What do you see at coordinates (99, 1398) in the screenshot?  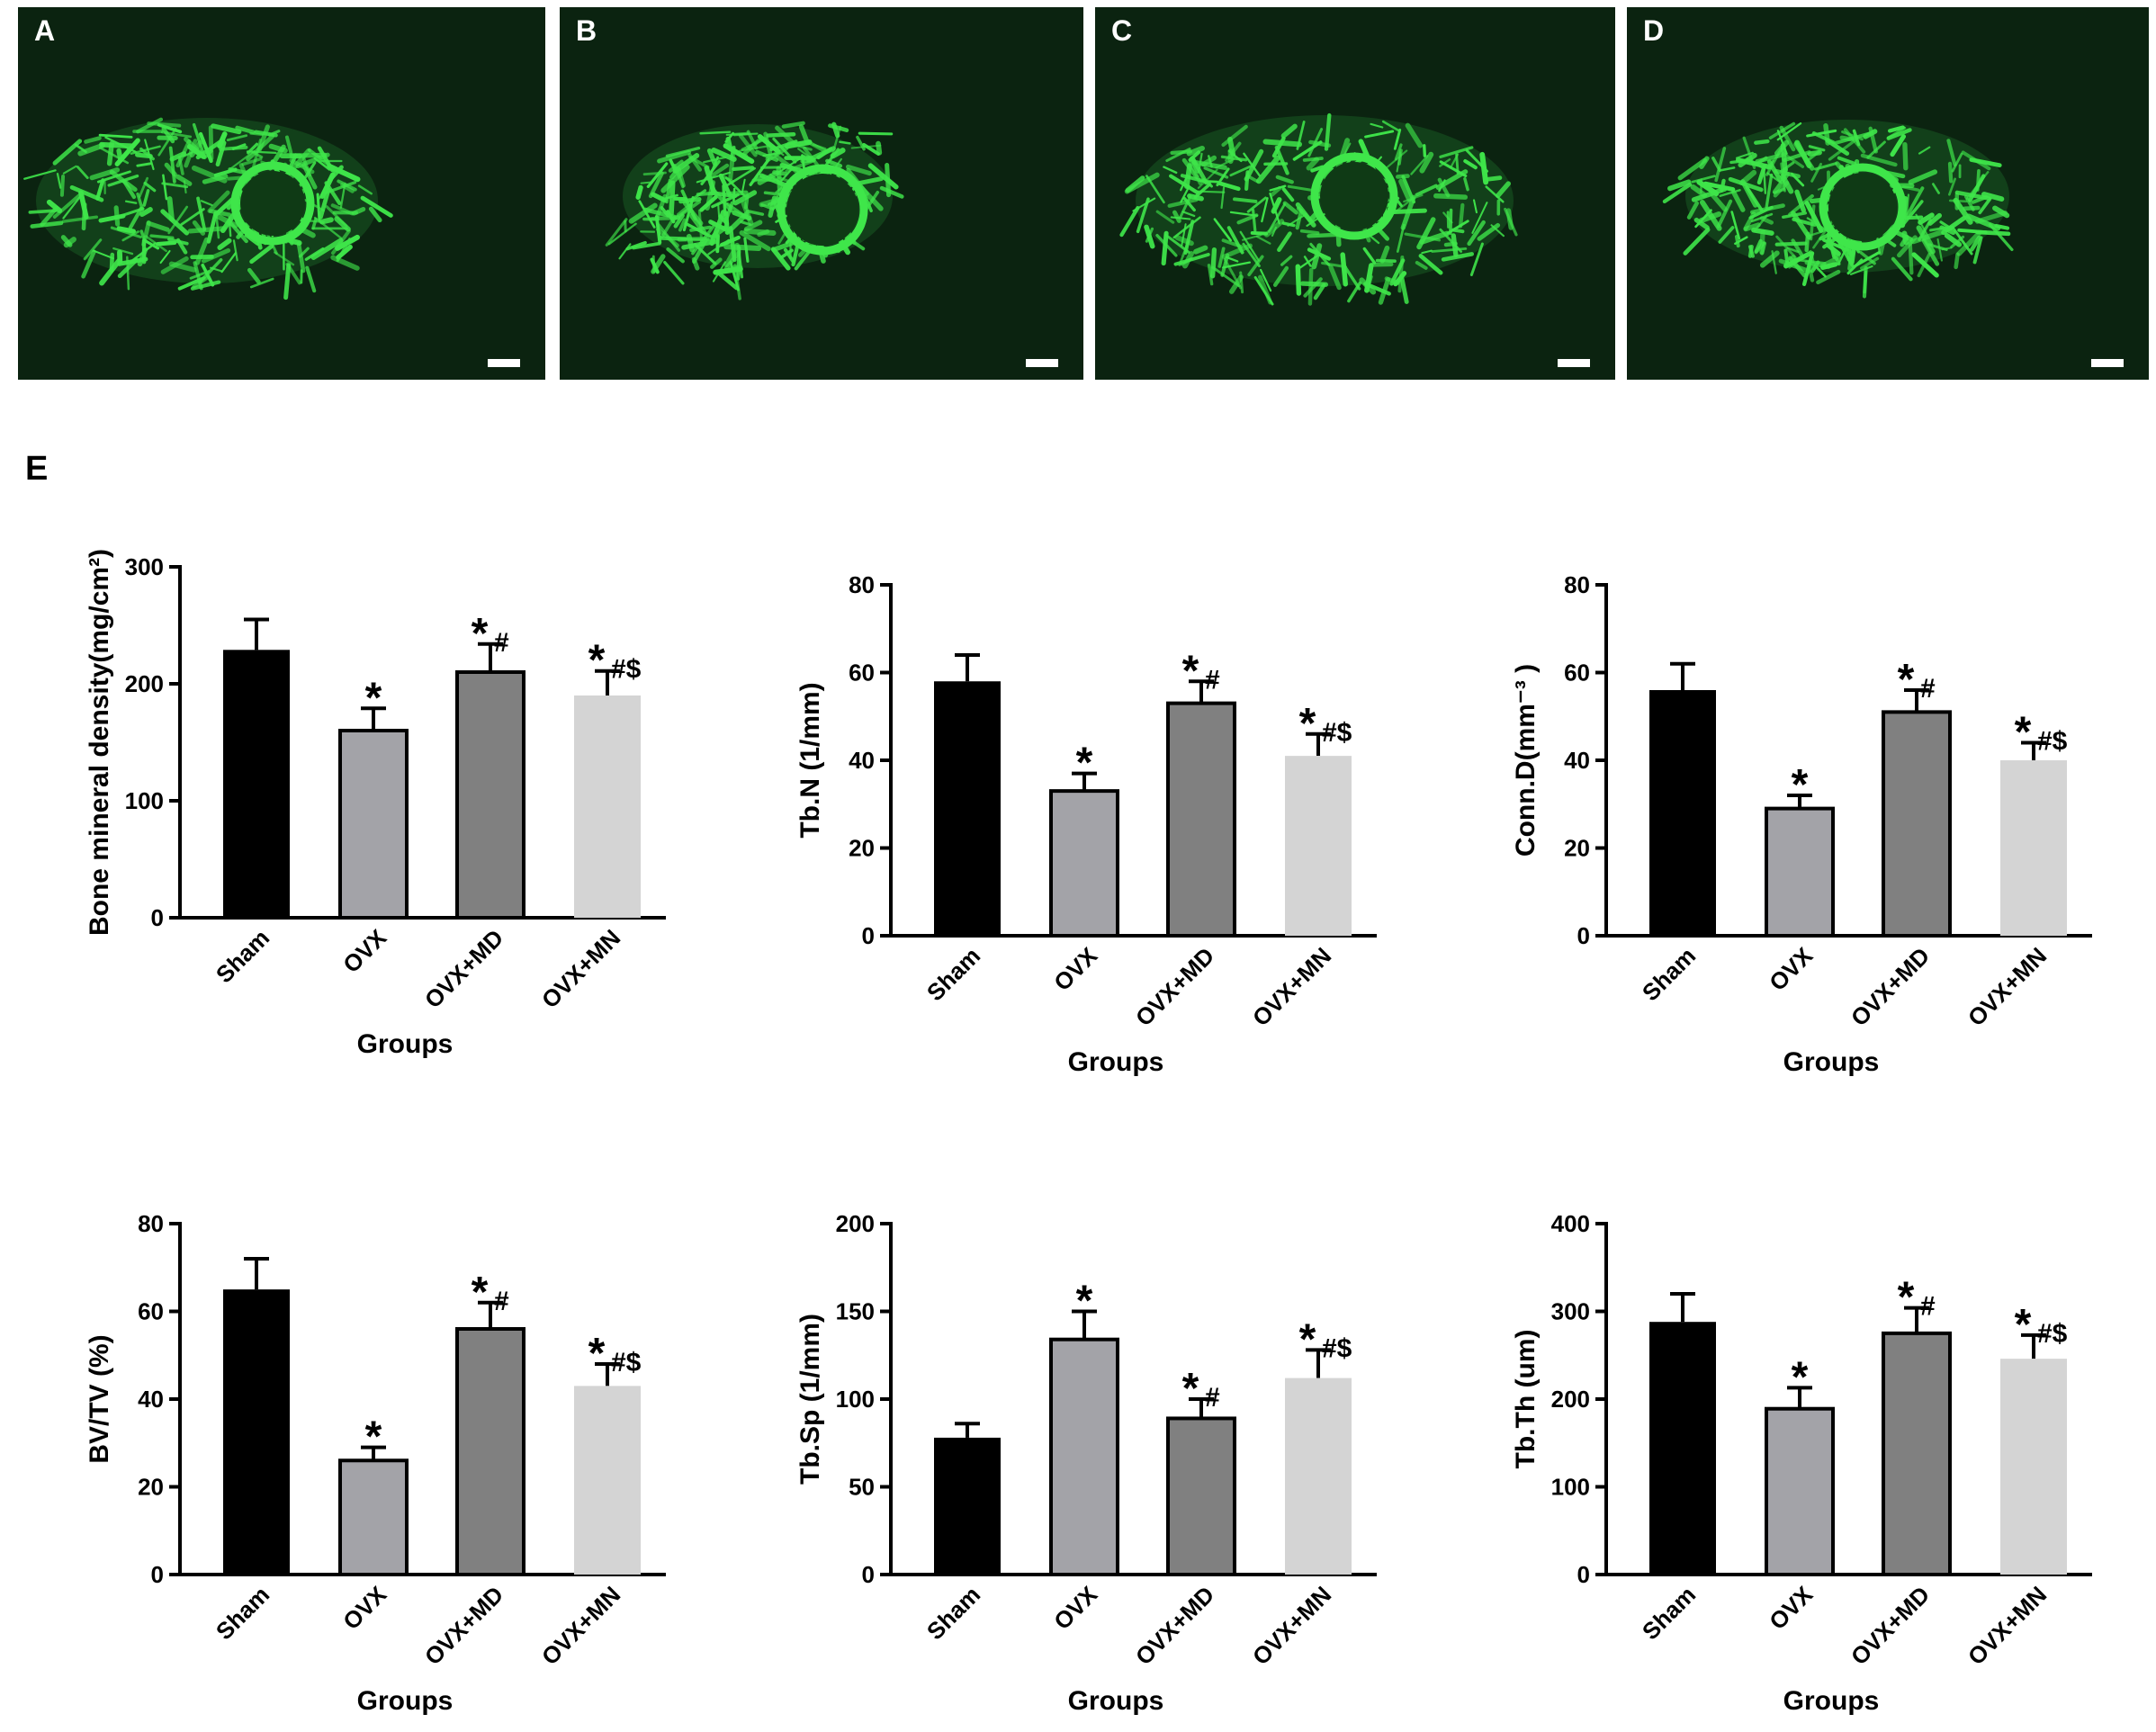 I see `y-axis-label: BV/TV (%)` at bounding box center [99, 1398].